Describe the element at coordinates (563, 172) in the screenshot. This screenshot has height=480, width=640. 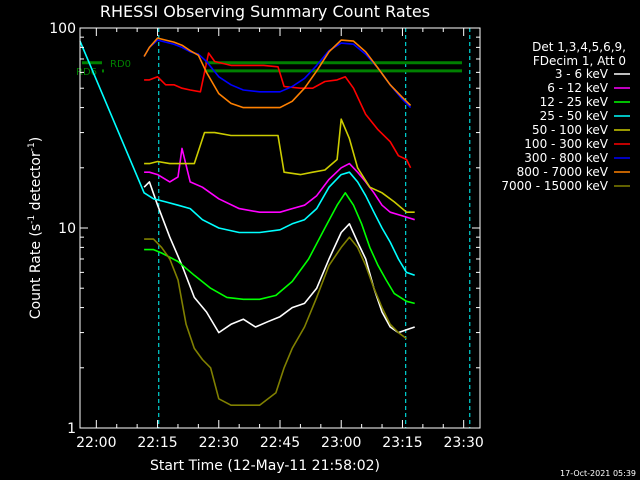
I see `legend-label-7: 800 - 7000 keV` at that location.